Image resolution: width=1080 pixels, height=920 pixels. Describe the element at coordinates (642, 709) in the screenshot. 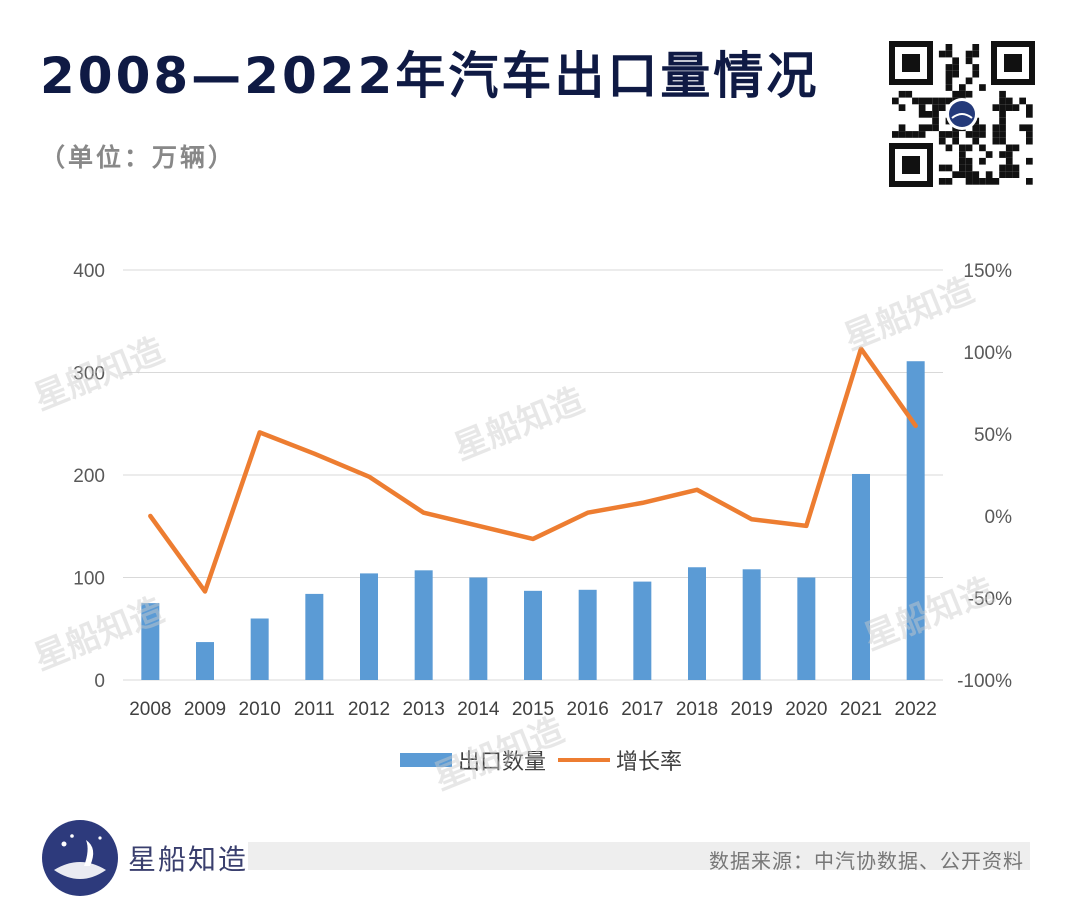

I see `x-tick-label: 2017` at that location.